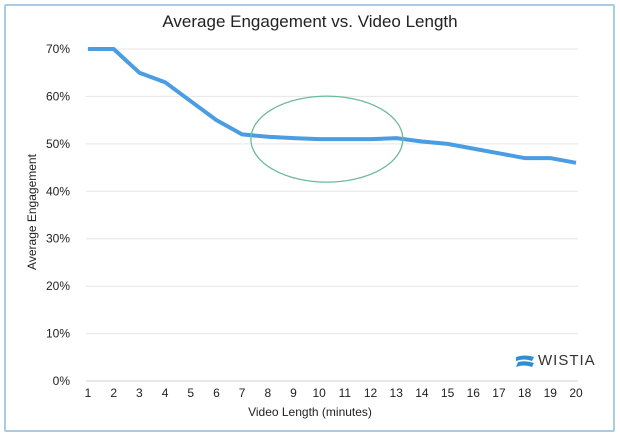  What do you see at coordinates (525, 393) in the screenshot?
I see `x-tick-label: 18` at bounding box center [525, 393].